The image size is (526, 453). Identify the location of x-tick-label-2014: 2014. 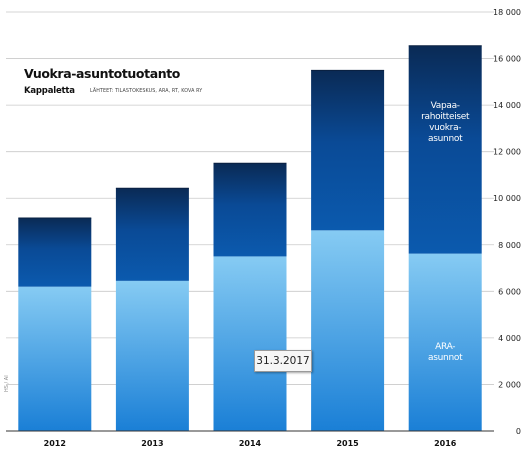
(250, 443).